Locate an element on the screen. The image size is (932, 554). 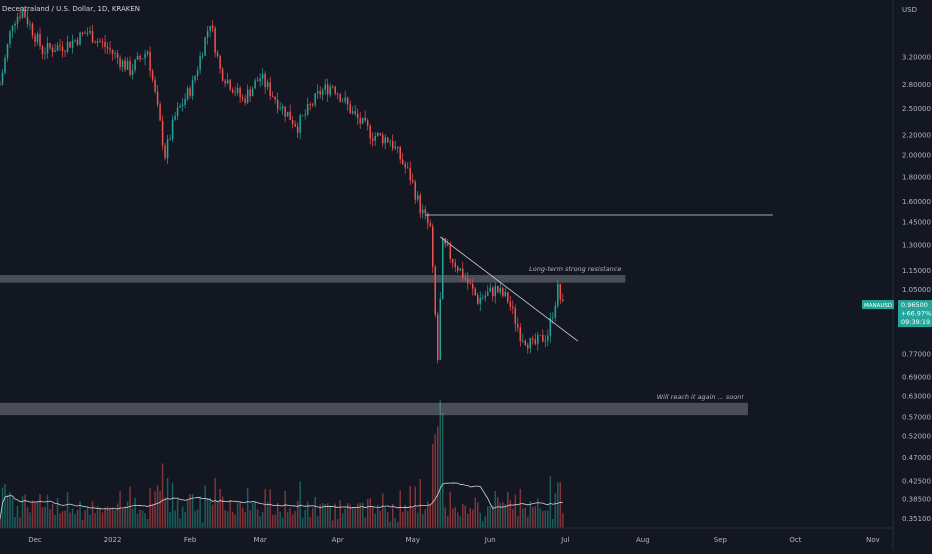
x-tick-label: Nov is located at coordinates (873, 540).